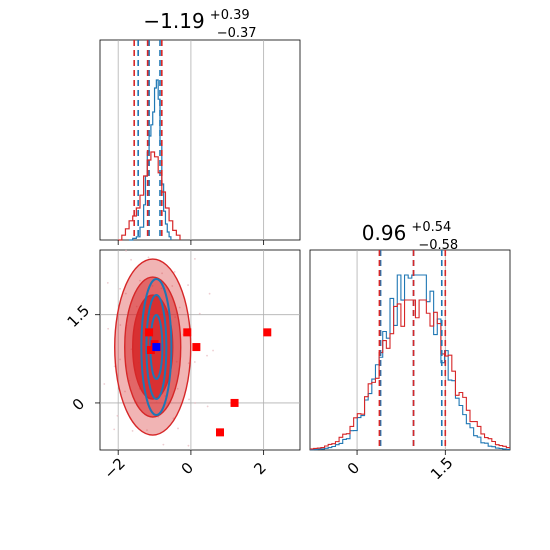 The image size is (550, 550). What do you see at coordinates (187, 348) in the screenshot?
I see `joint-scatter` at bounding box center [187, 348].